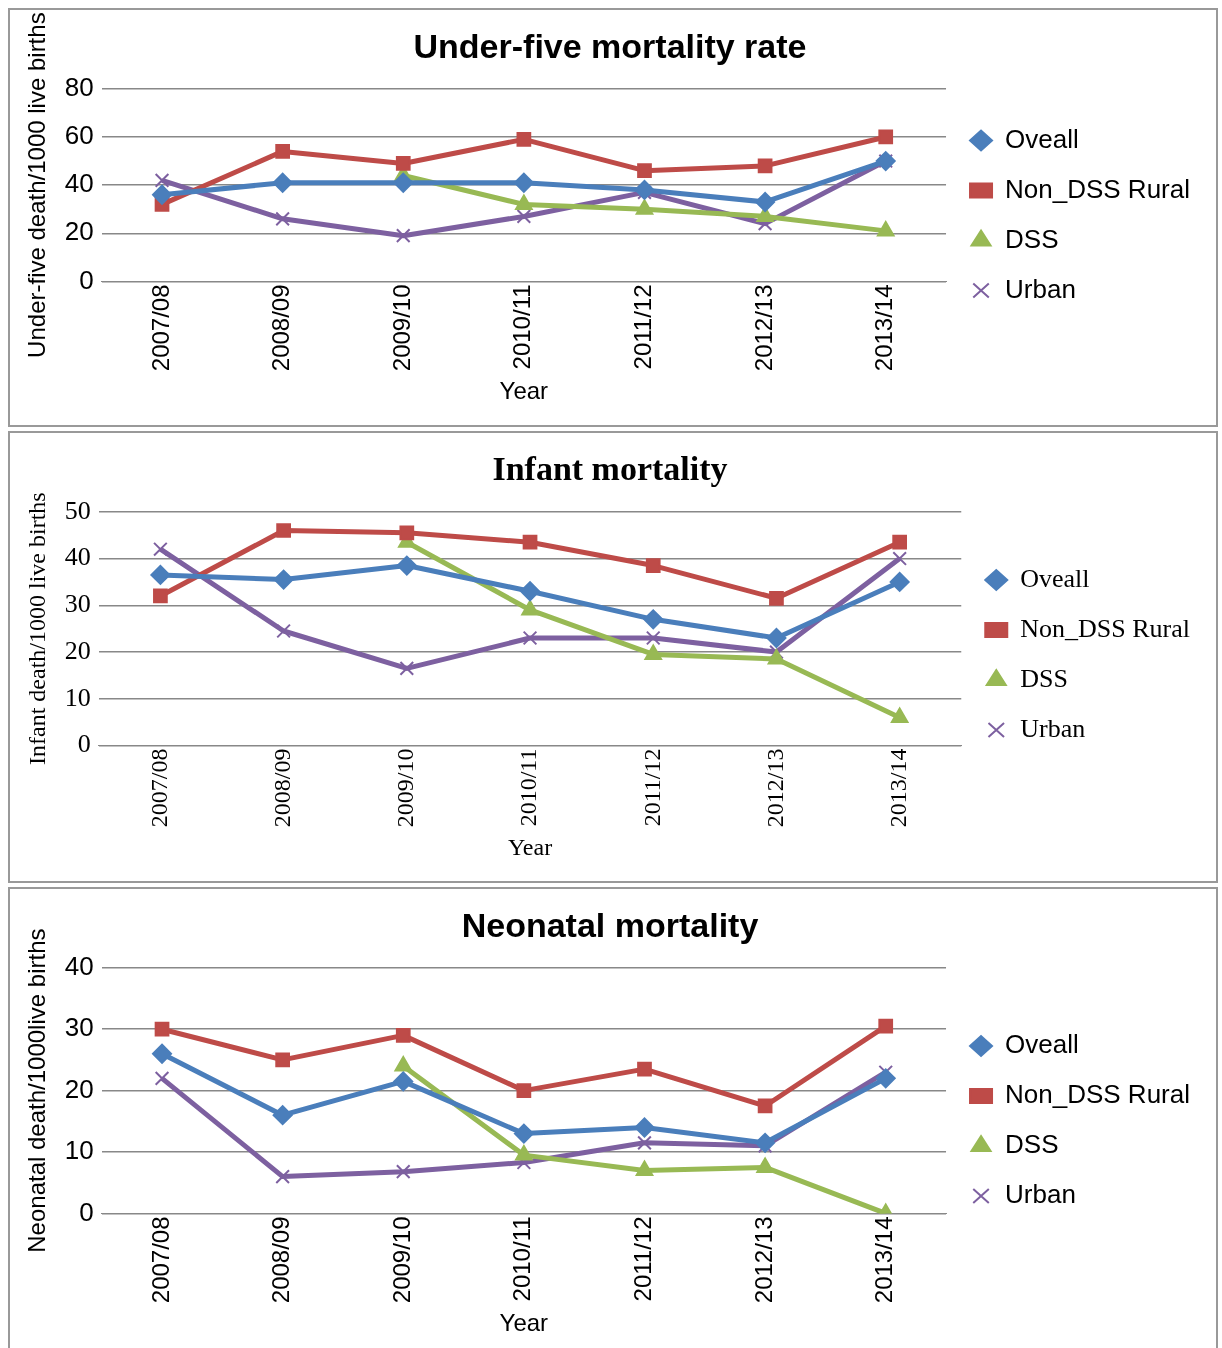  I want to click on y-tick-label: 50, so click(77, 510).